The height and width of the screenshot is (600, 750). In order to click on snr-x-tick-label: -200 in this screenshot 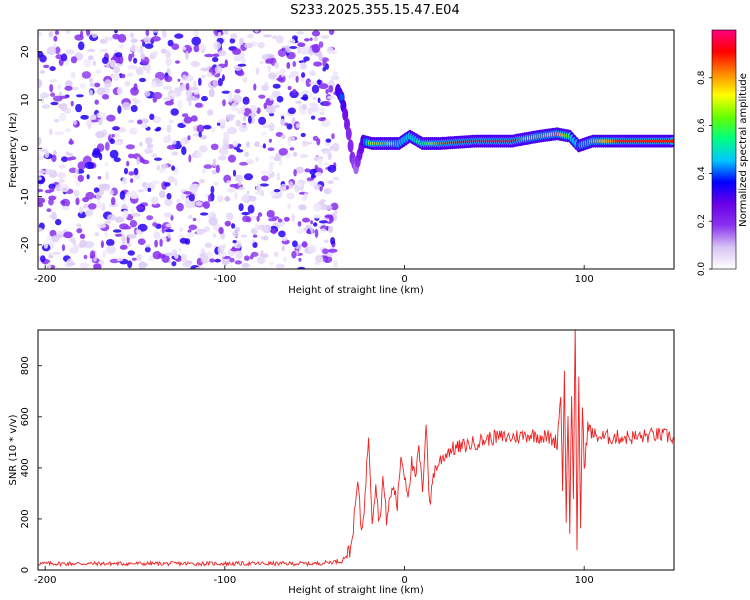, I will do `click(45, 580)`.